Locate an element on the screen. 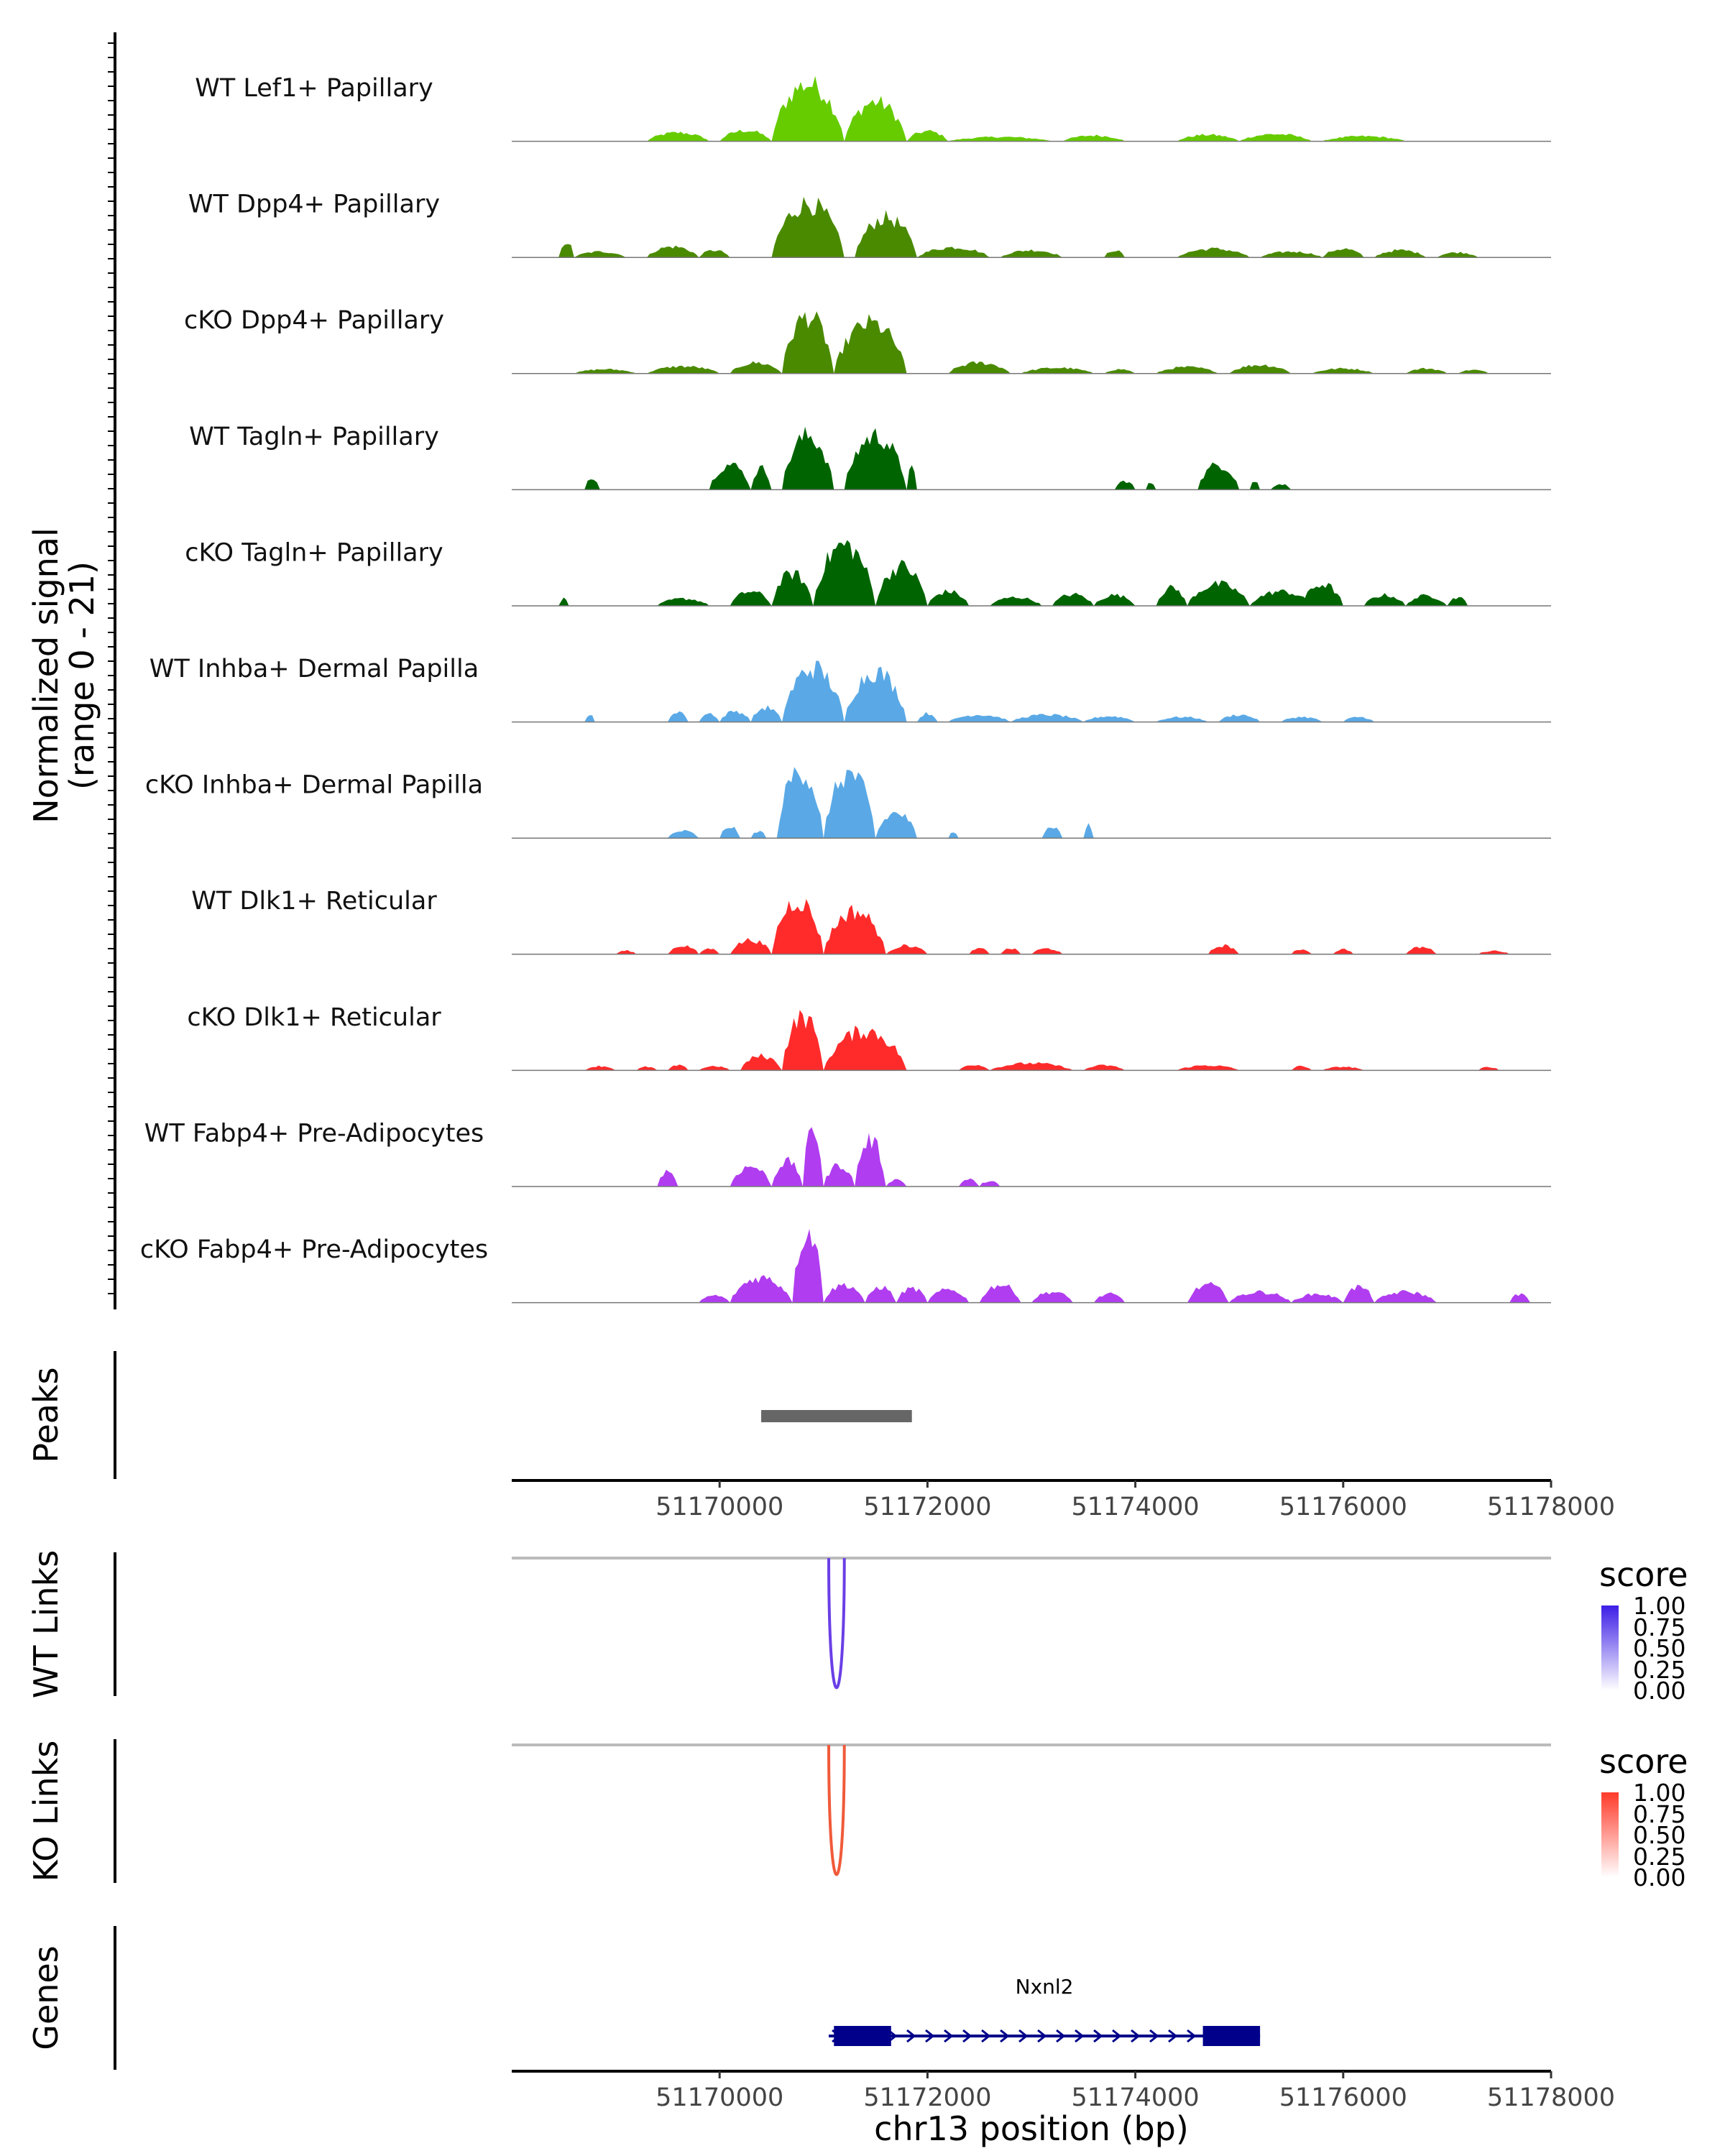  track-label: WT Dpp4+ Papillary is located at coordinates (314, 204).